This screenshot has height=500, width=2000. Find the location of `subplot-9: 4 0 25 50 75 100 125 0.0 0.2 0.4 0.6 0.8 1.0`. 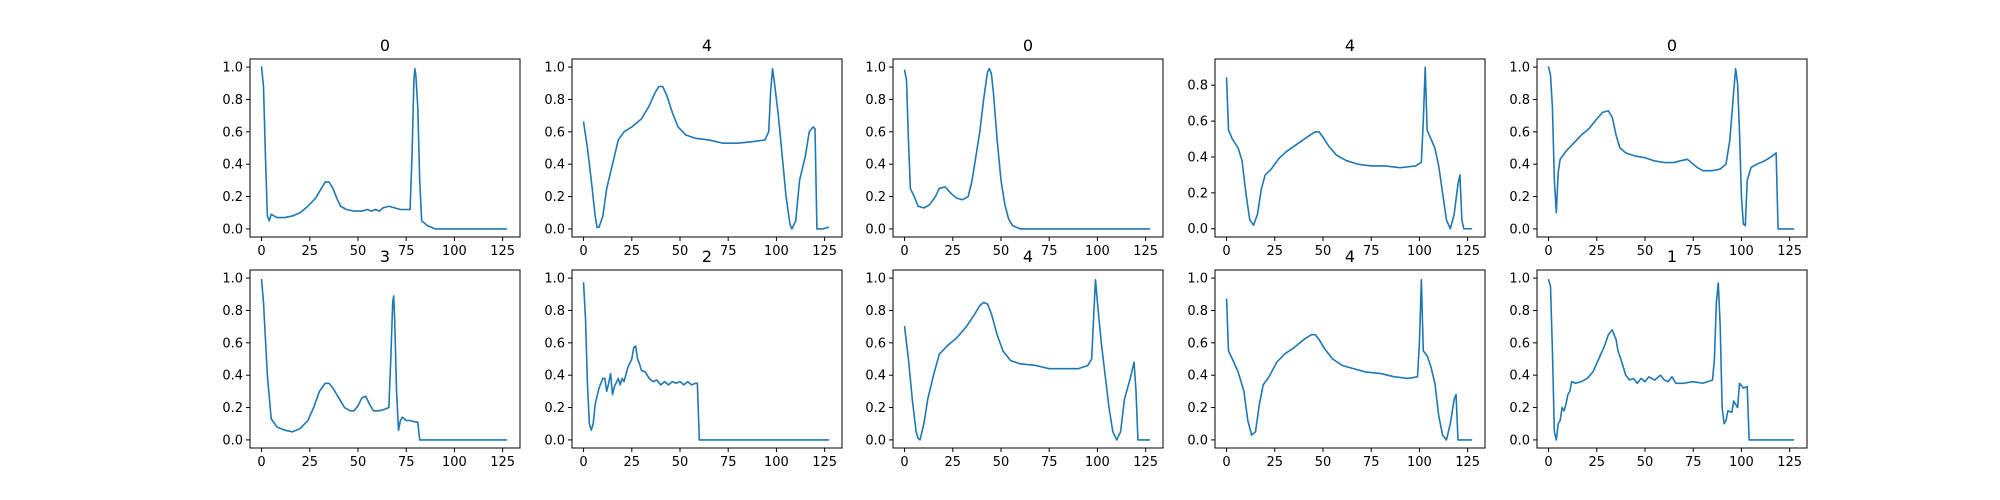

subplot-9: 4 0 25 50 75 100 125 0.0 0.2 0.4 0.6 0.8 1.0 is located at coordinates (1336, 358).